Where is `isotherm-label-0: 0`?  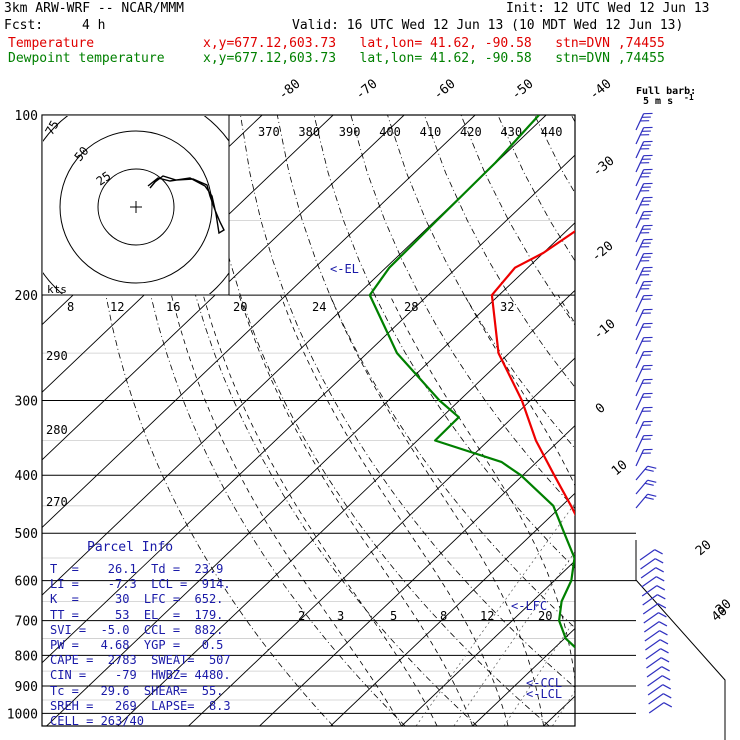 isotherm-label-0: 0 is located at coordinates (601, 409).